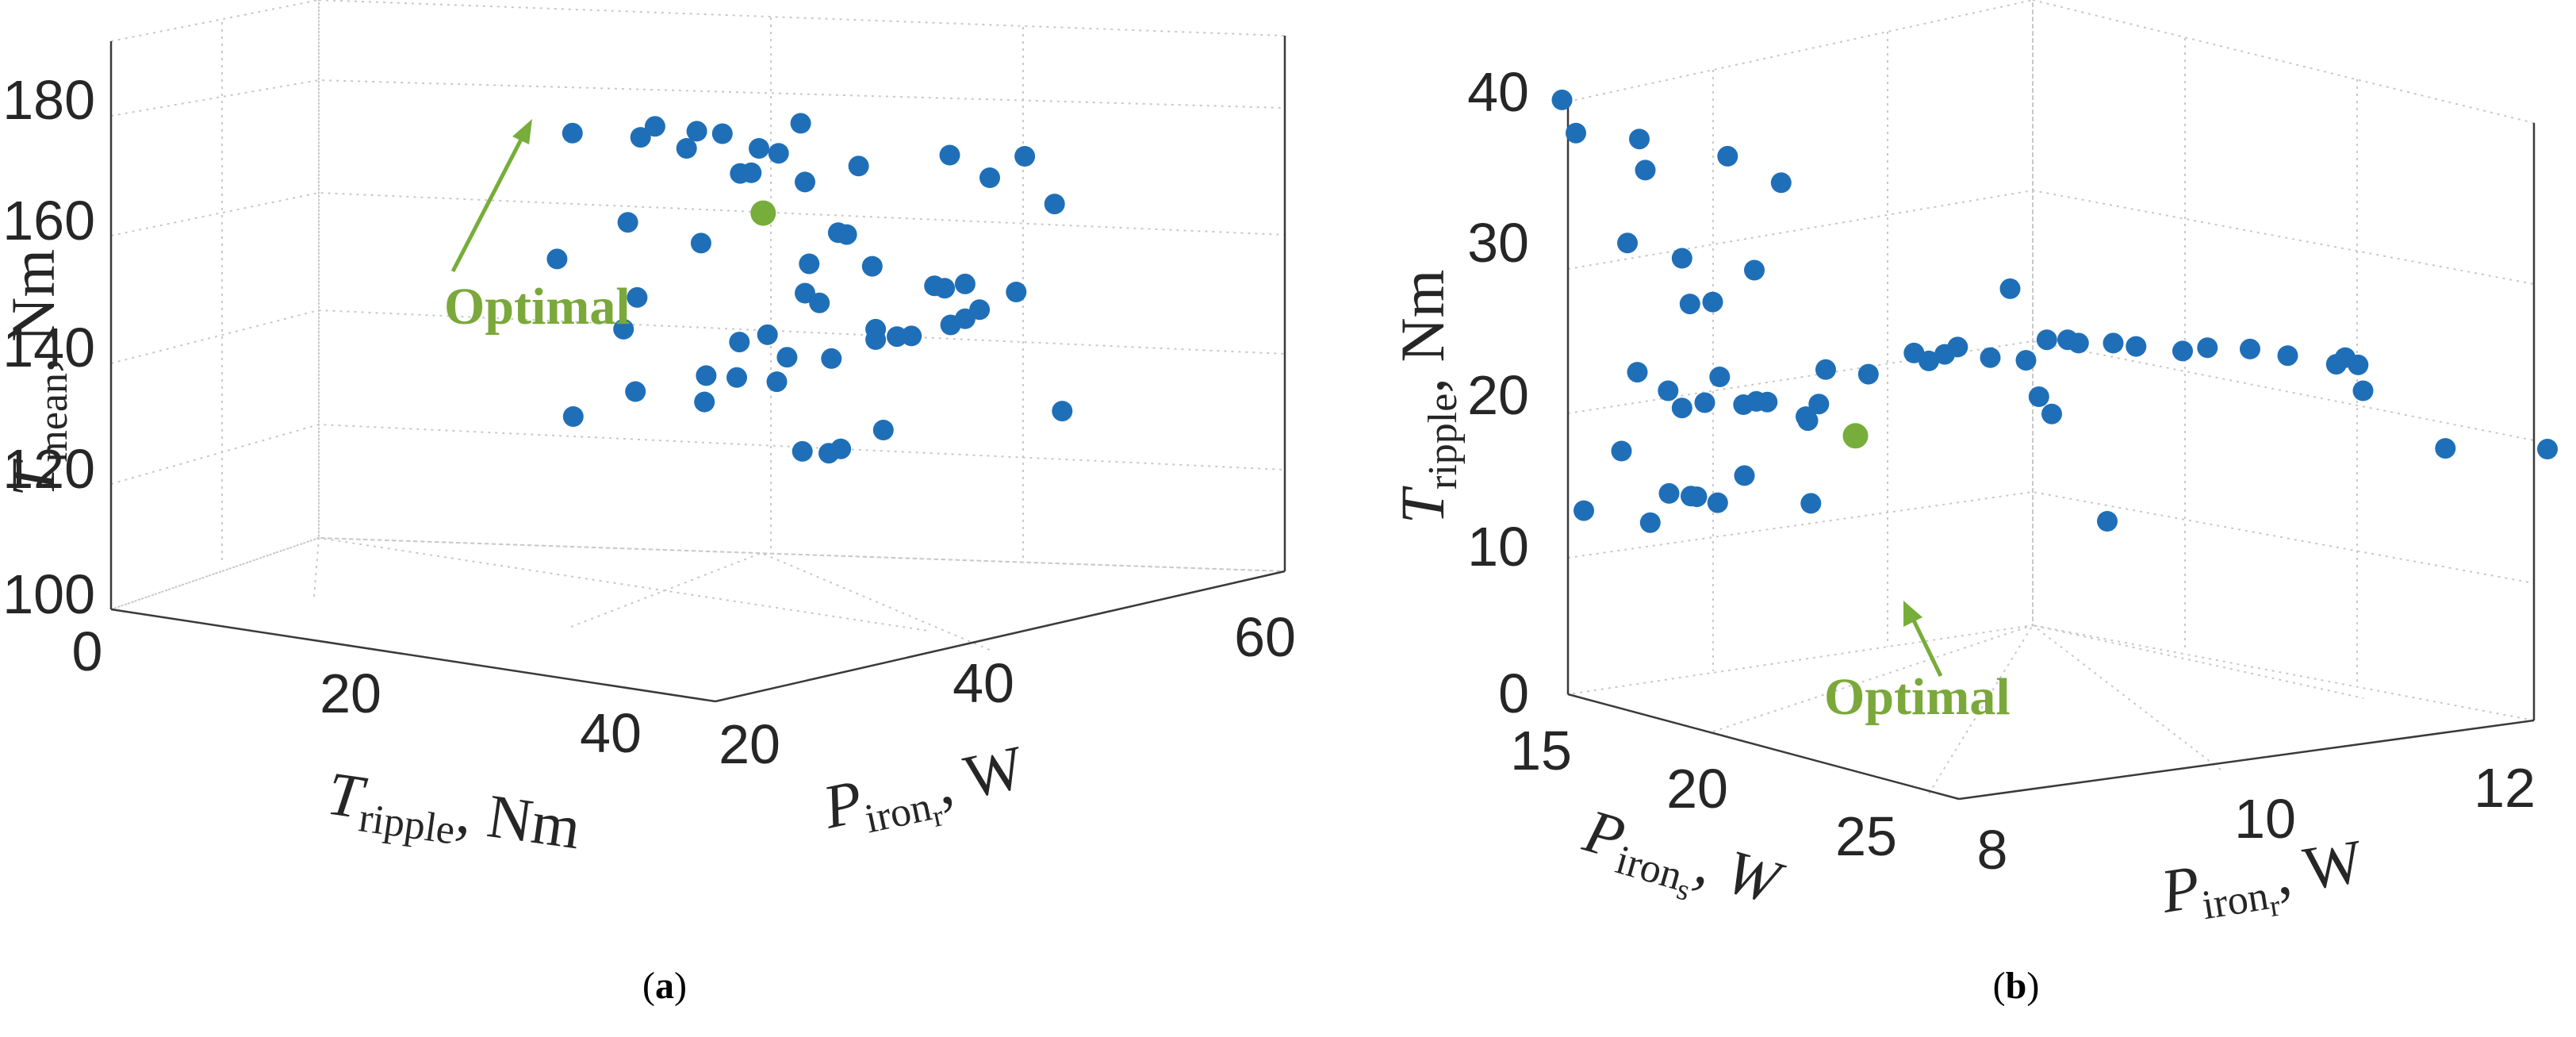  I want to click on a-ytick: 20, so click(750, 744).